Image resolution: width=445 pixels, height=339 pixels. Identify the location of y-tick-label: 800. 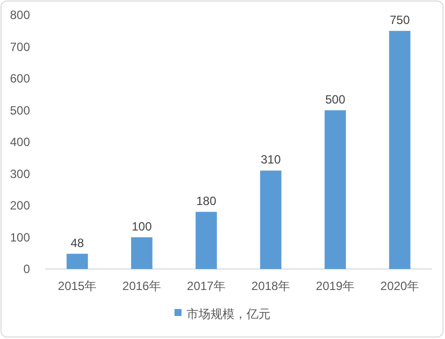
(20, 15).